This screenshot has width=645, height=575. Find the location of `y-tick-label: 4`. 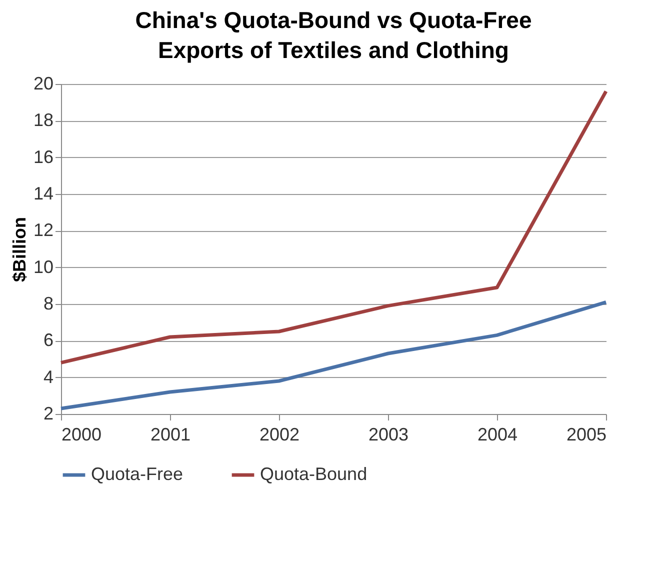

y-tick-label: 4 is located at coordinates (48, 376).